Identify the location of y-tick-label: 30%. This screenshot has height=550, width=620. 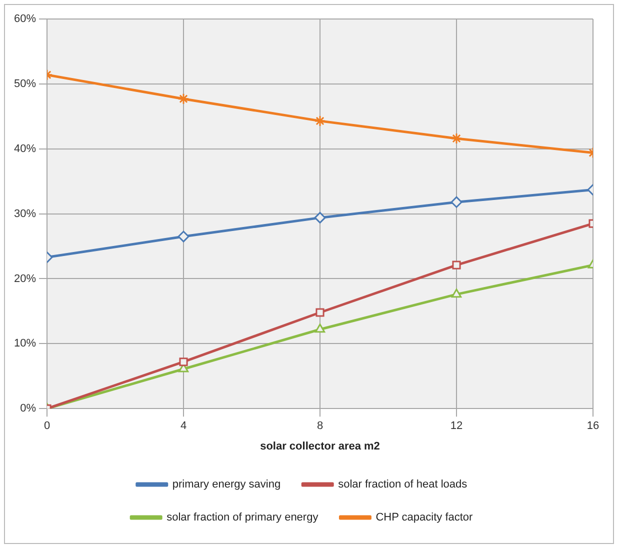
(25, 214).